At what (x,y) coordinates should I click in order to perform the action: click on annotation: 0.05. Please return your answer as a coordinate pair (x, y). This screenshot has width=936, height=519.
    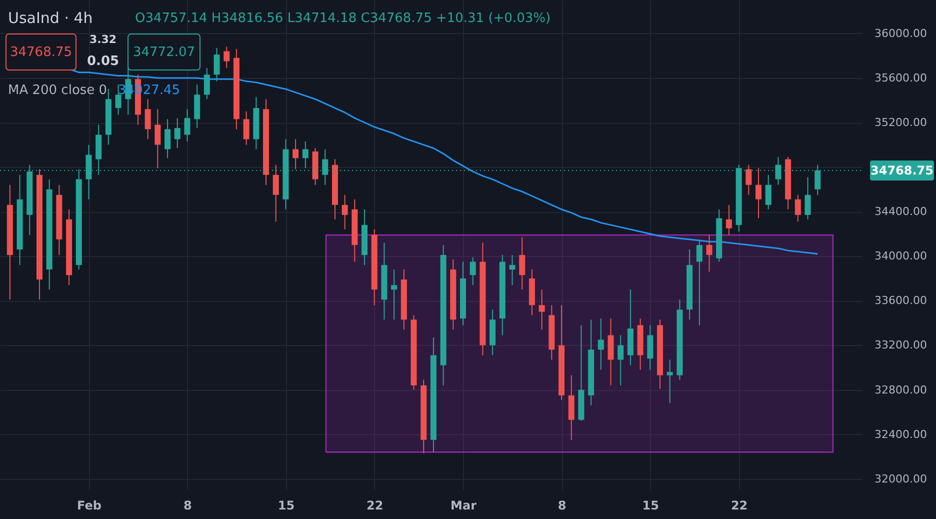
    Looking at the image, I should click on (103, 61).